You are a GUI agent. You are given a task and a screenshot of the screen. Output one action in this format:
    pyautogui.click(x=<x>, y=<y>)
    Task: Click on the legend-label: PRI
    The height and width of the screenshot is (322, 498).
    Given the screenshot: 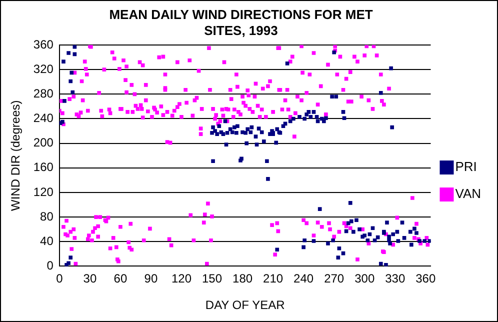 What is the action you would take?
    pyautogui.click(x=466, y=166)
    